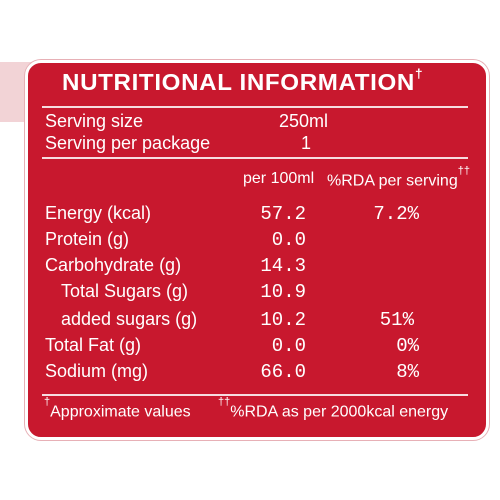 This screenshot has width=500, height=500. I want to click on footnote-approximate-text: Approximate values, so click(120, 412).